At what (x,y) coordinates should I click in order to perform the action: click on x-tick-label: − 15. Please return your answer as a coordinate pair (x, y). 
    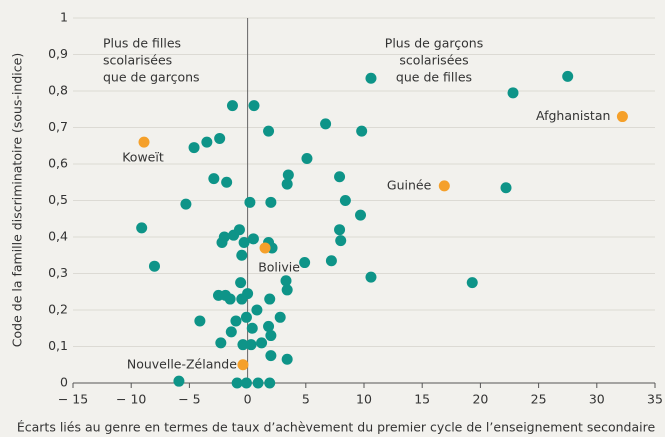
    Looking at the image, I should click on (73, 399).